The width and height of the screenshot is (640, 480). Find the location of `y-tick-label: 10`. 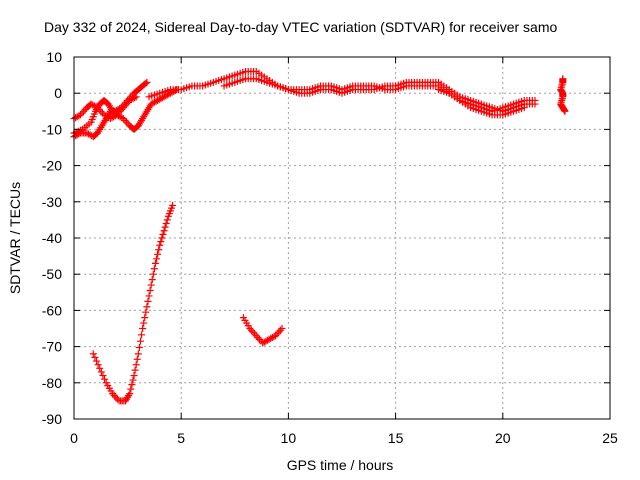

y-tick-label: 10 is located at coordinates (54, 57).